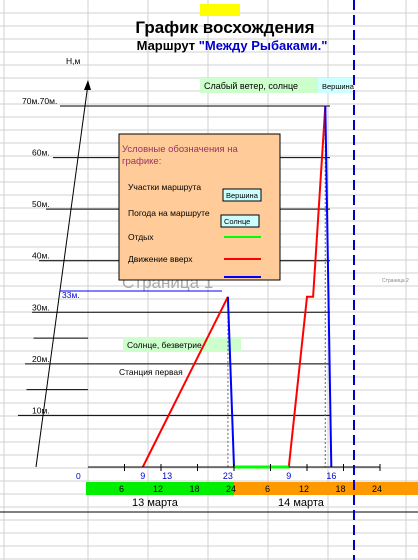  Describe the element at coordinates (141, 161) in the screenshot. I see `legend-title-line: графике:` at that location.